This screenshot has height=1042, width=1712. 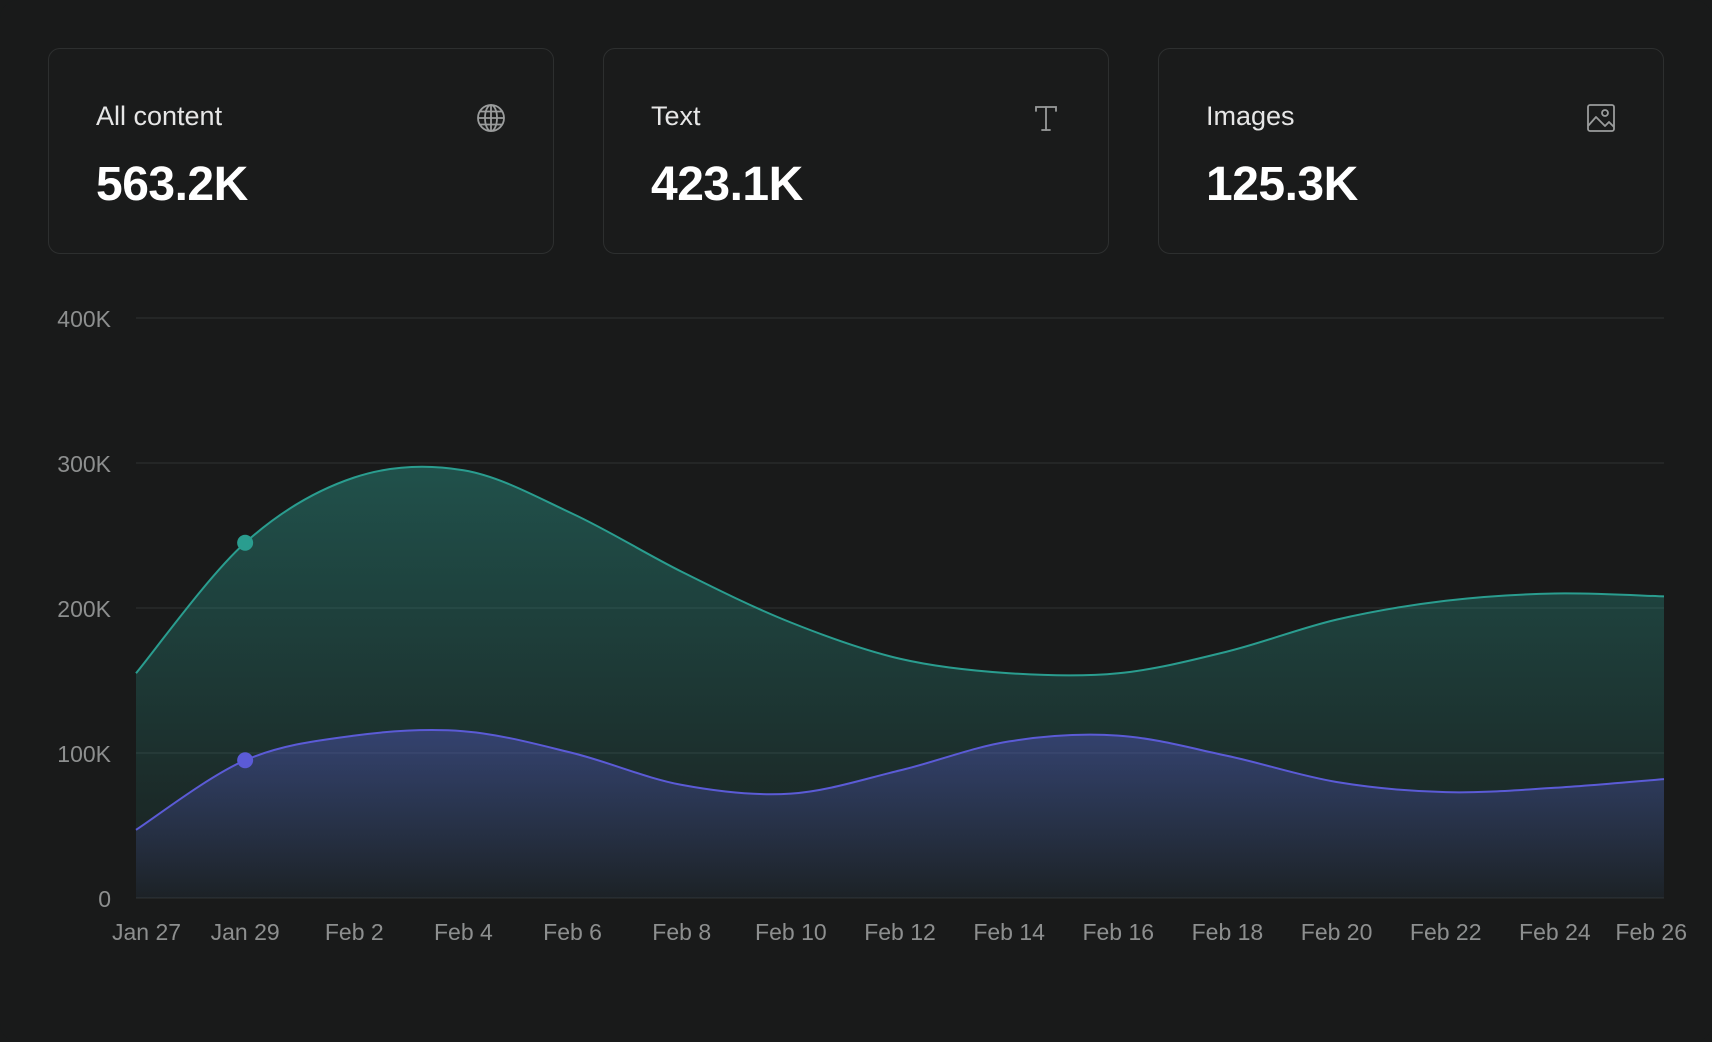 What do you see at coordinates (572, 932) in the screenshot?
I see `x-tick-label: Feb 6` at bounding box center [572, 932].